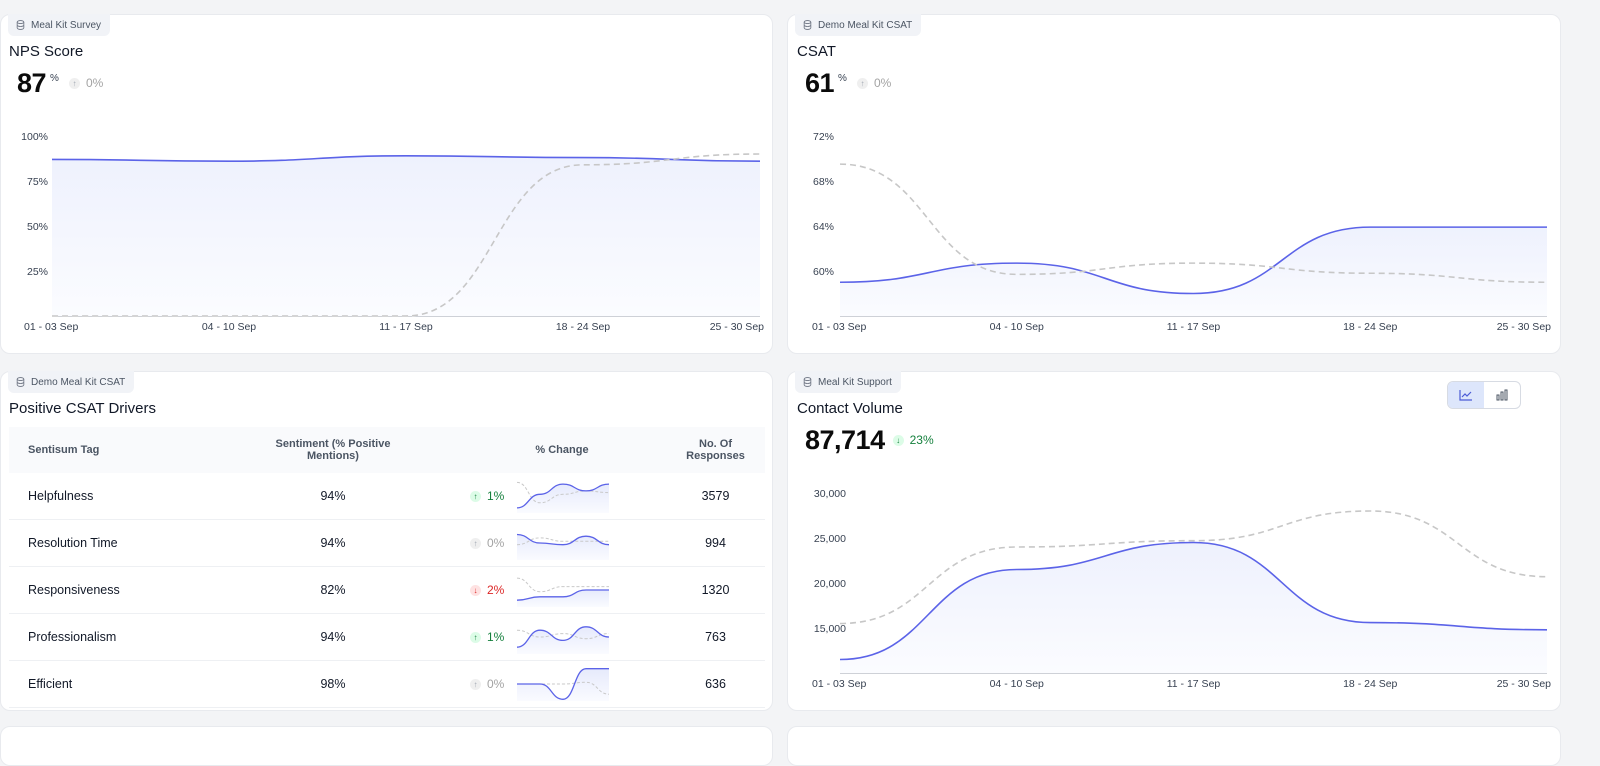  What do you see at coordinates (850, 408) in the screenshot?
I see `contact-title: Contact Volume` at bounding box center [850, 408].